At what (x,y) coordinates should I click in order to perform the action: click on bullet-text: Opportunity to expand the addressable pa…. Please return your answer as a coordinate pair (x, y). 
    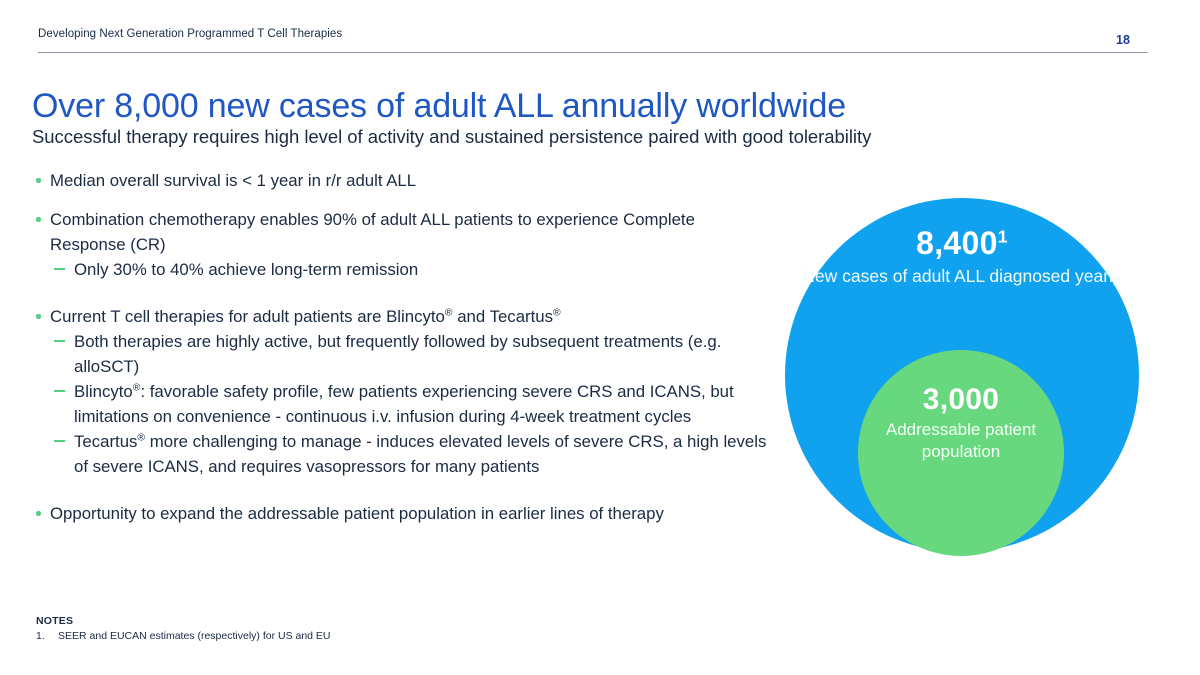
    Looking at the image, I should click on (357, 513).